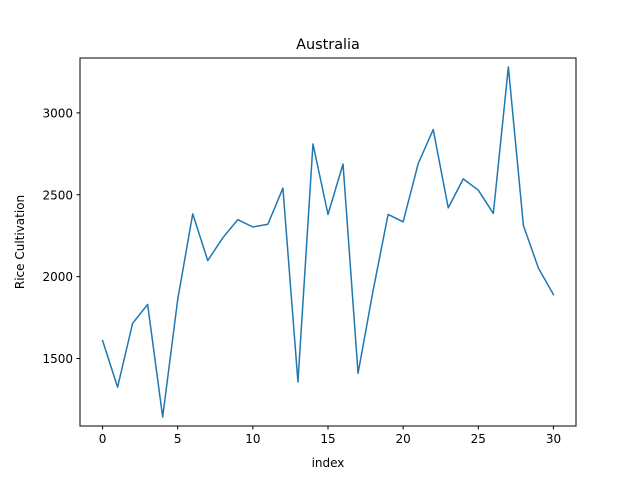 The width and height of the screenshot is (640, 480). What do you see at coordinates (57, 195) in the screenshot?
I see `y-tick-label: 2500` at bounding box center [57, 195].